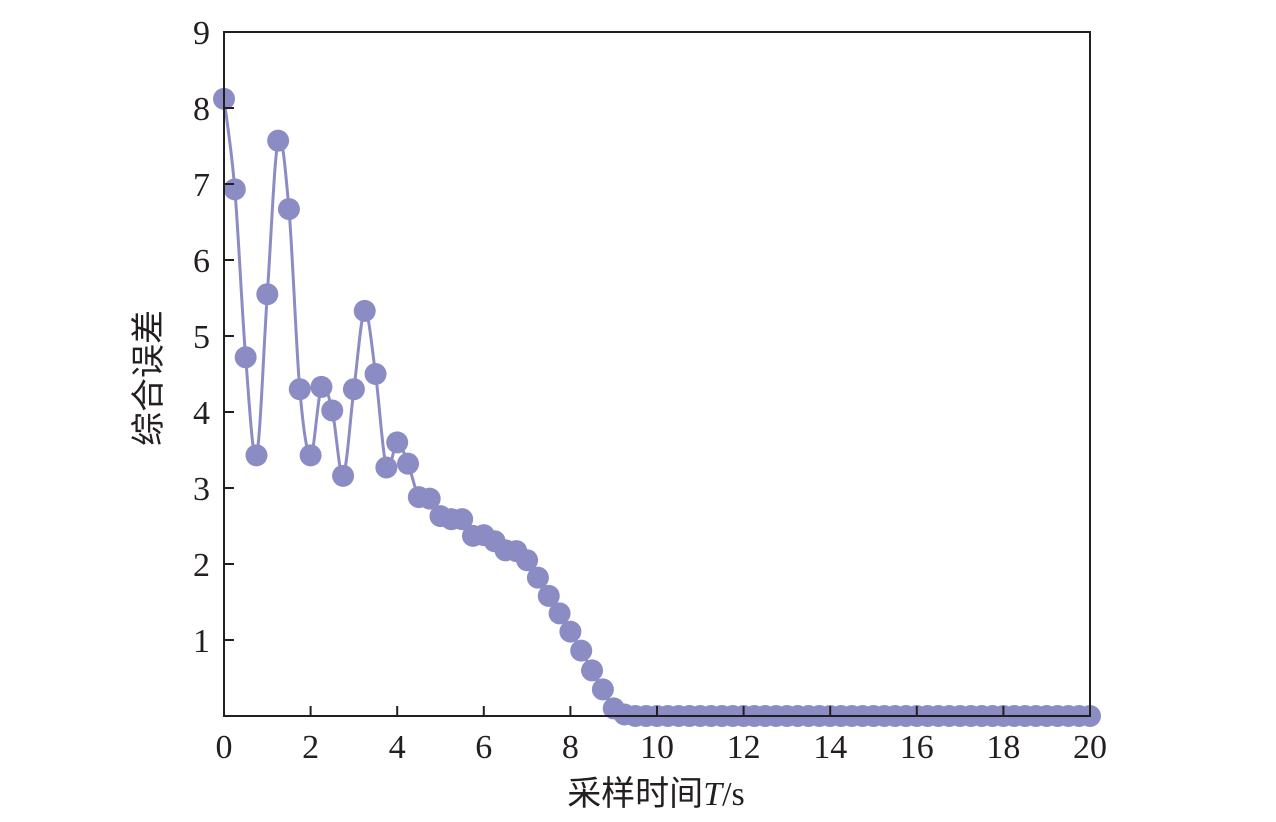  What do you see at coordinates (310, 747) in the screenshot?
I see `x-tick-label: 2` at bounding box center [310, 747].